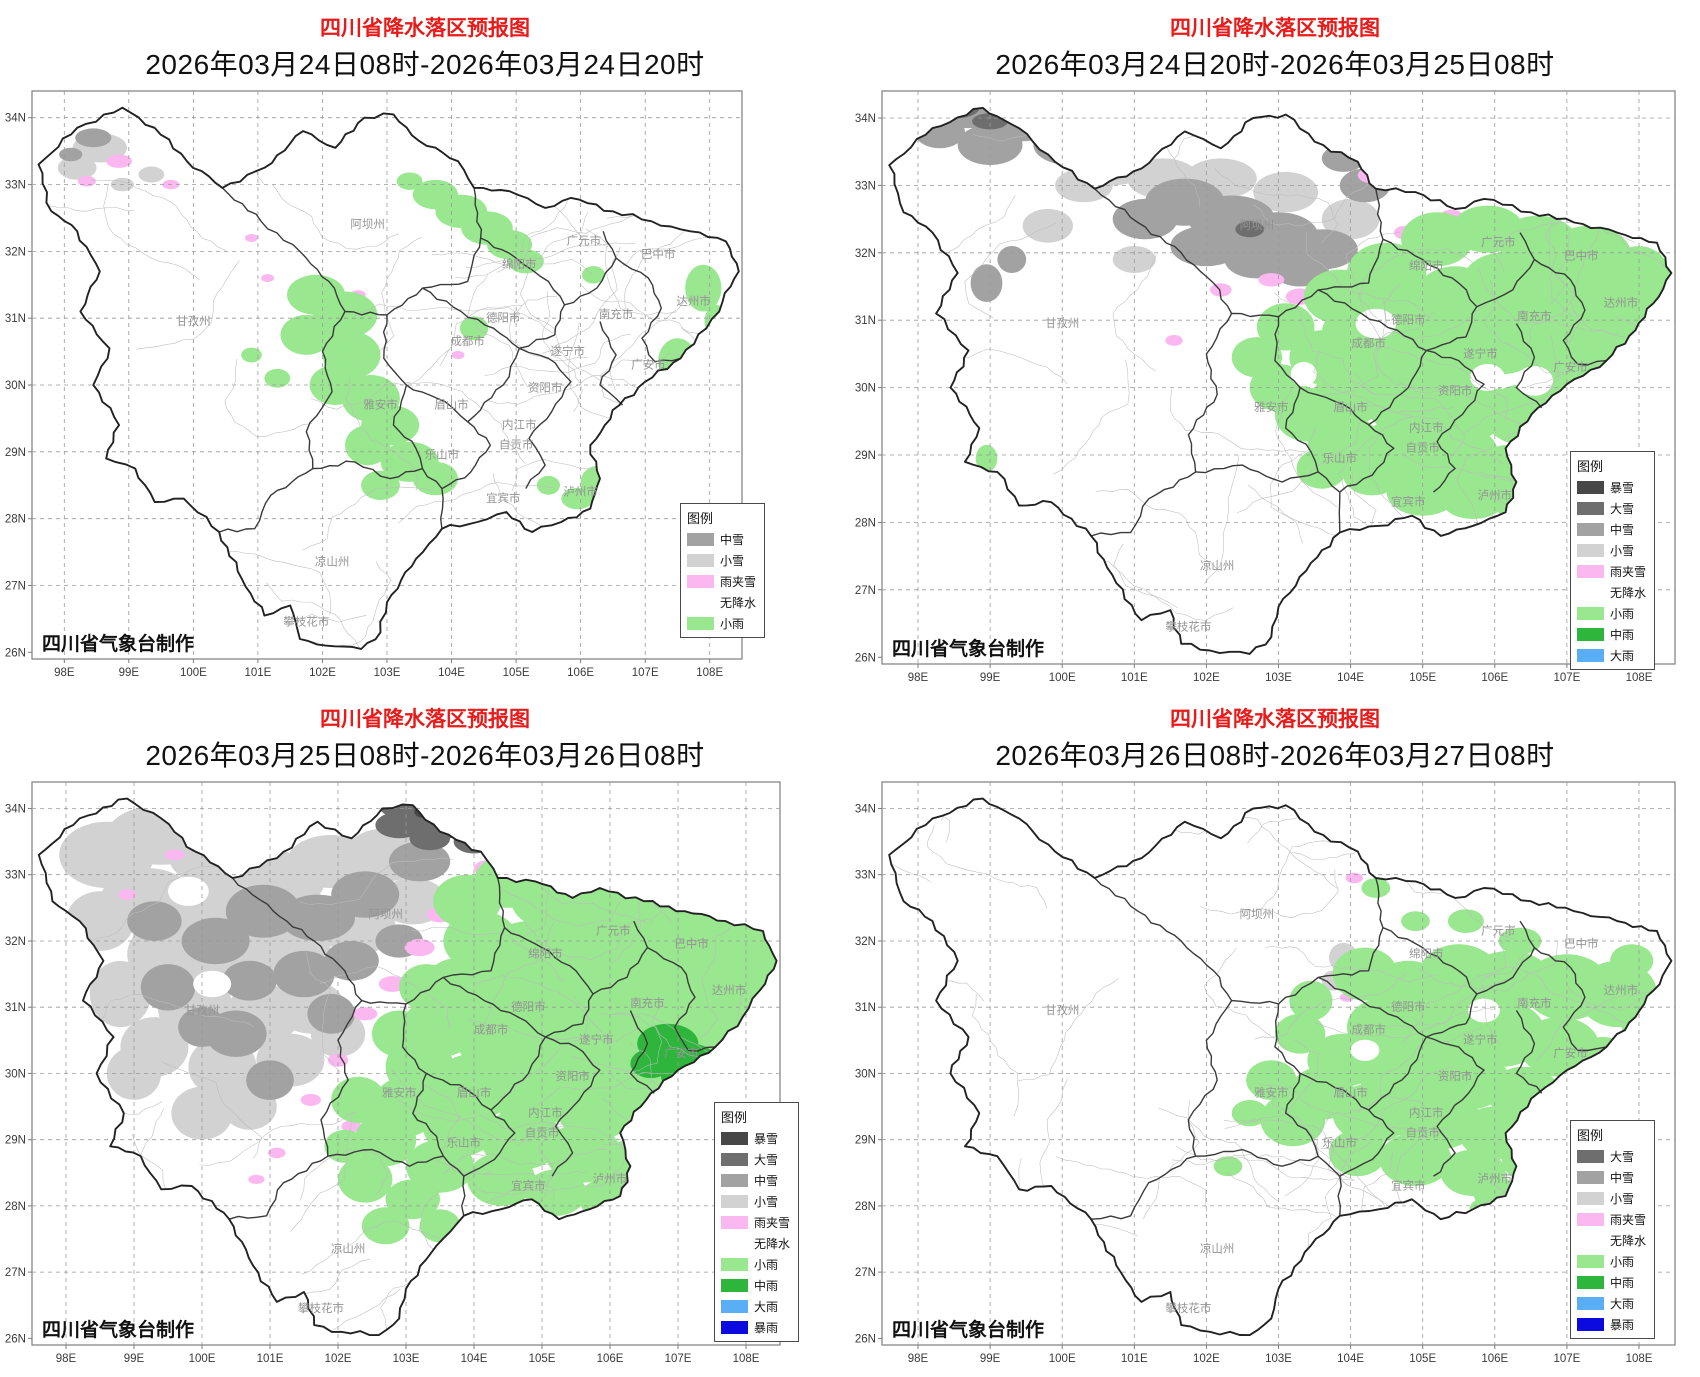  What do you see at coordinates (1622, 1178) in the screenshot?
I see `legend-label: 中雪` at bounding box center [1622, 1178].